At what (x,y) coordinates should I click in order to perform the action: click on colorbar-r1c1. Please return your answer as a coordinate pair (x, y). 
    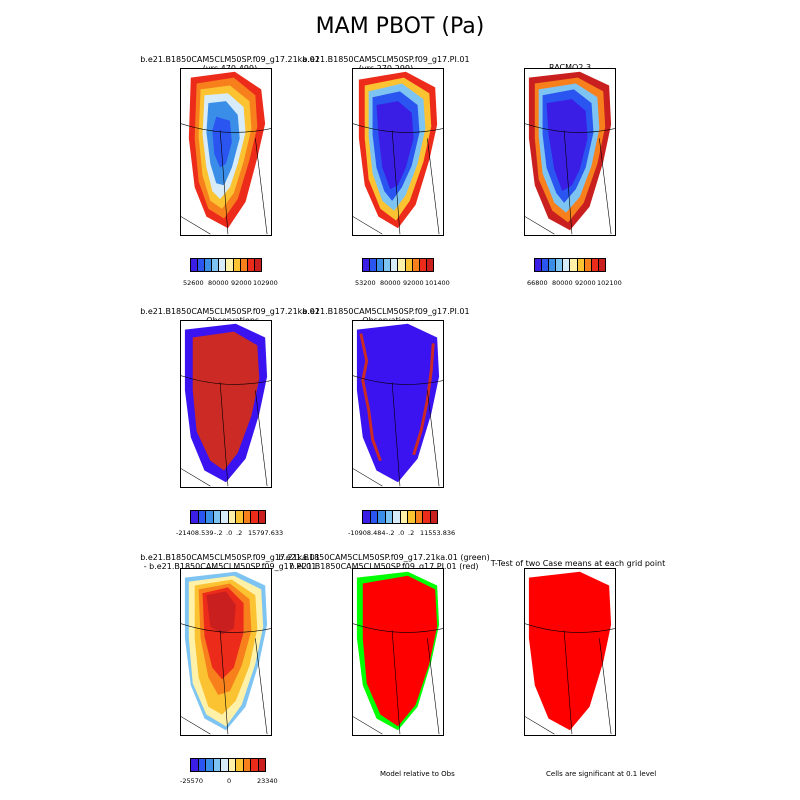
    Looking at the image, I should click on (226, 265).